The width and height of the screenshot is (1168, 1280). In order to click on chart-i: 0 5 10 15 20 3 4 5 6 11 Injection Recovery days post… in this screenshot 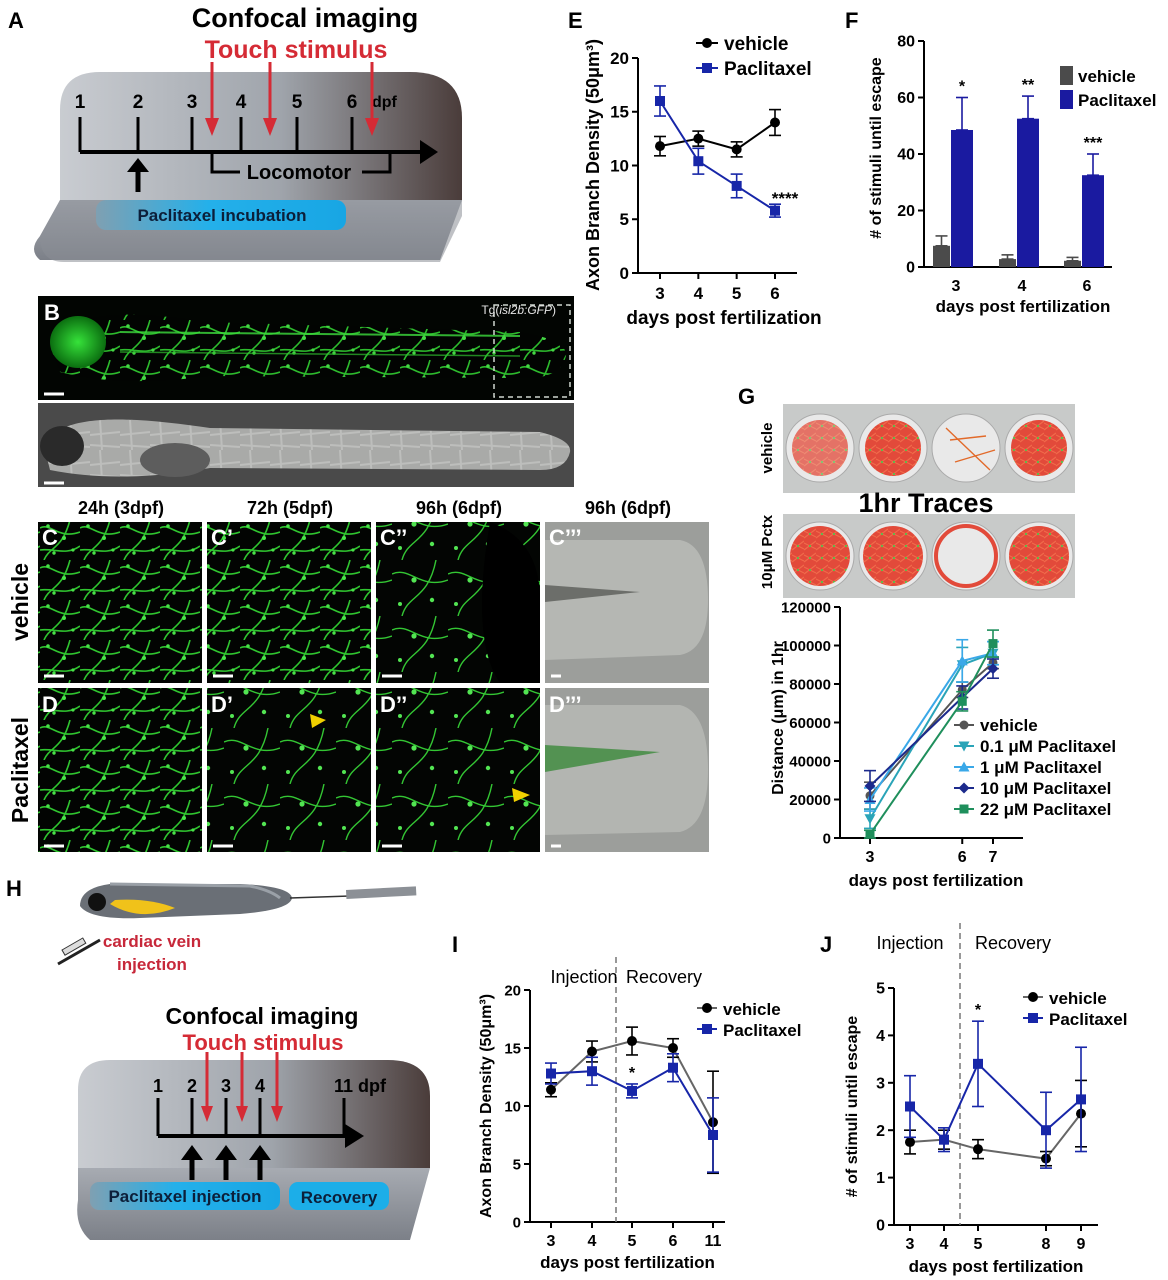, I will do `click(639, 1114)`.